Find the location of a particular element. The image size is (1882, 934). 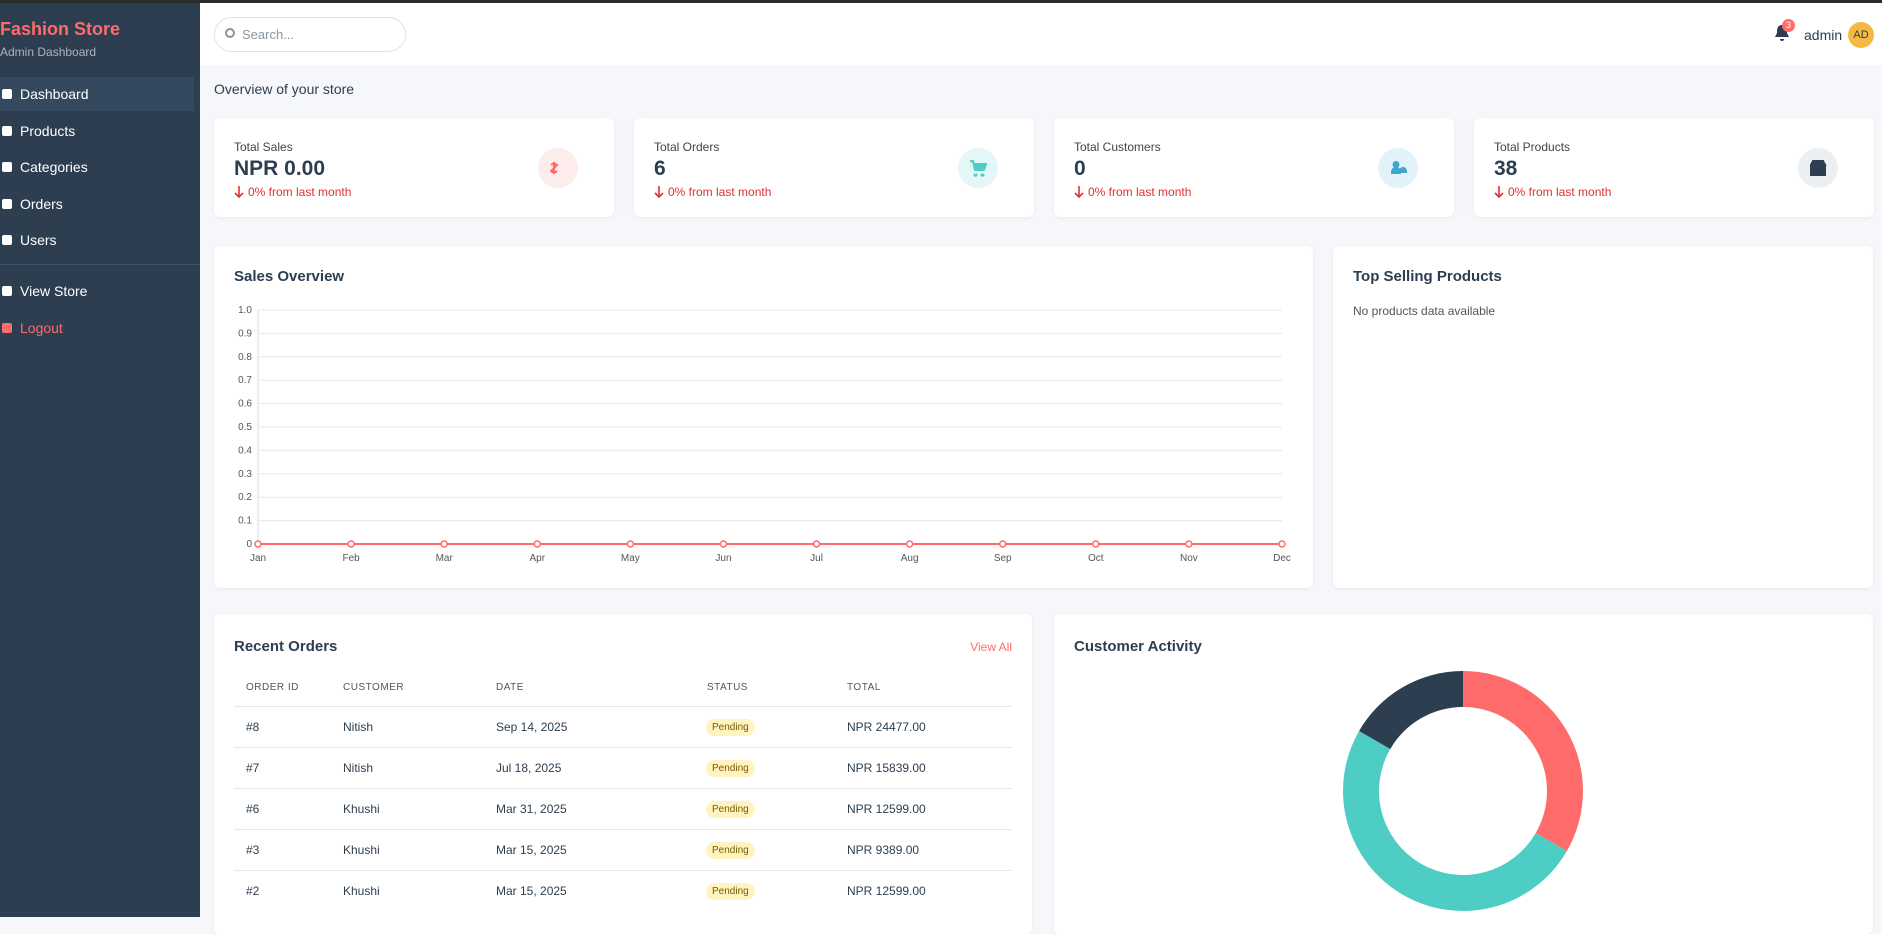

table-cell: NPR 9389.00 is located at coordinates (883, 850).